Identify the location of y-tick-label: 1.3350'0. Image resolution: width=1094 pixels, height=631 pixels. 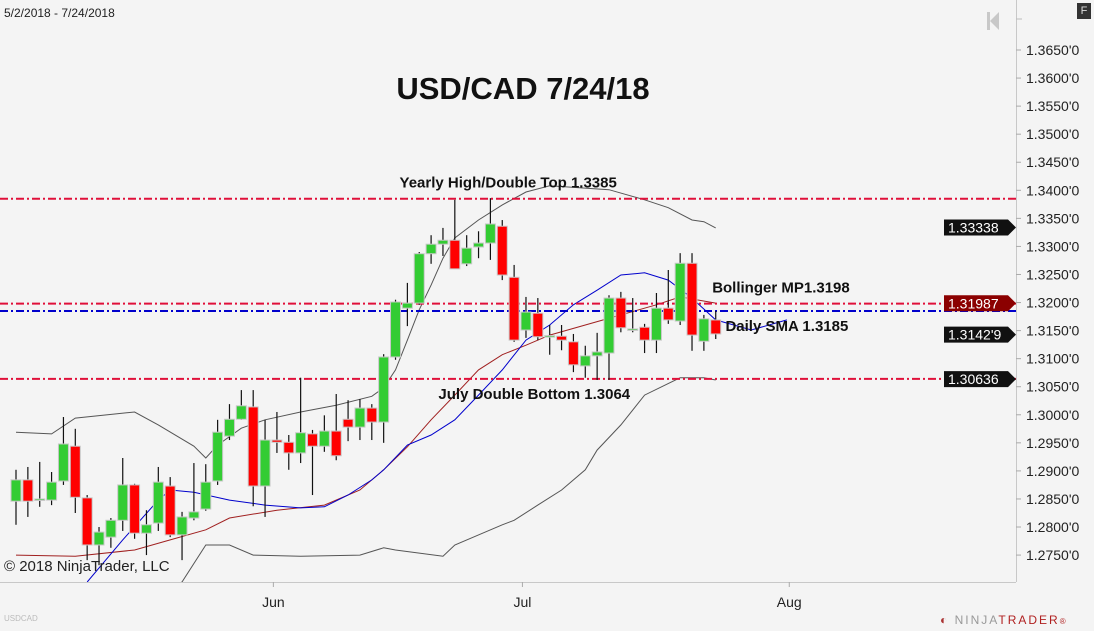
(1052, 218).